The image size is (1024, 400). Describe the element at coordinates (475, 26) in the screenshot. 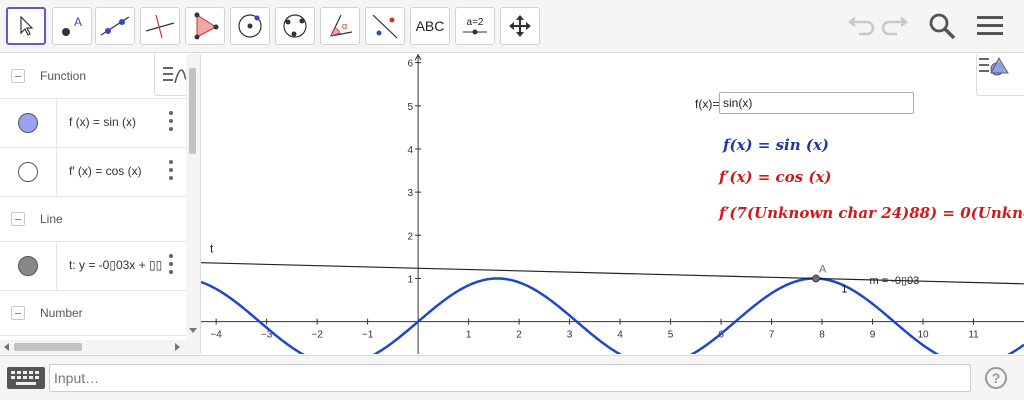

I see `slider-tool-button: a=2` at that location.